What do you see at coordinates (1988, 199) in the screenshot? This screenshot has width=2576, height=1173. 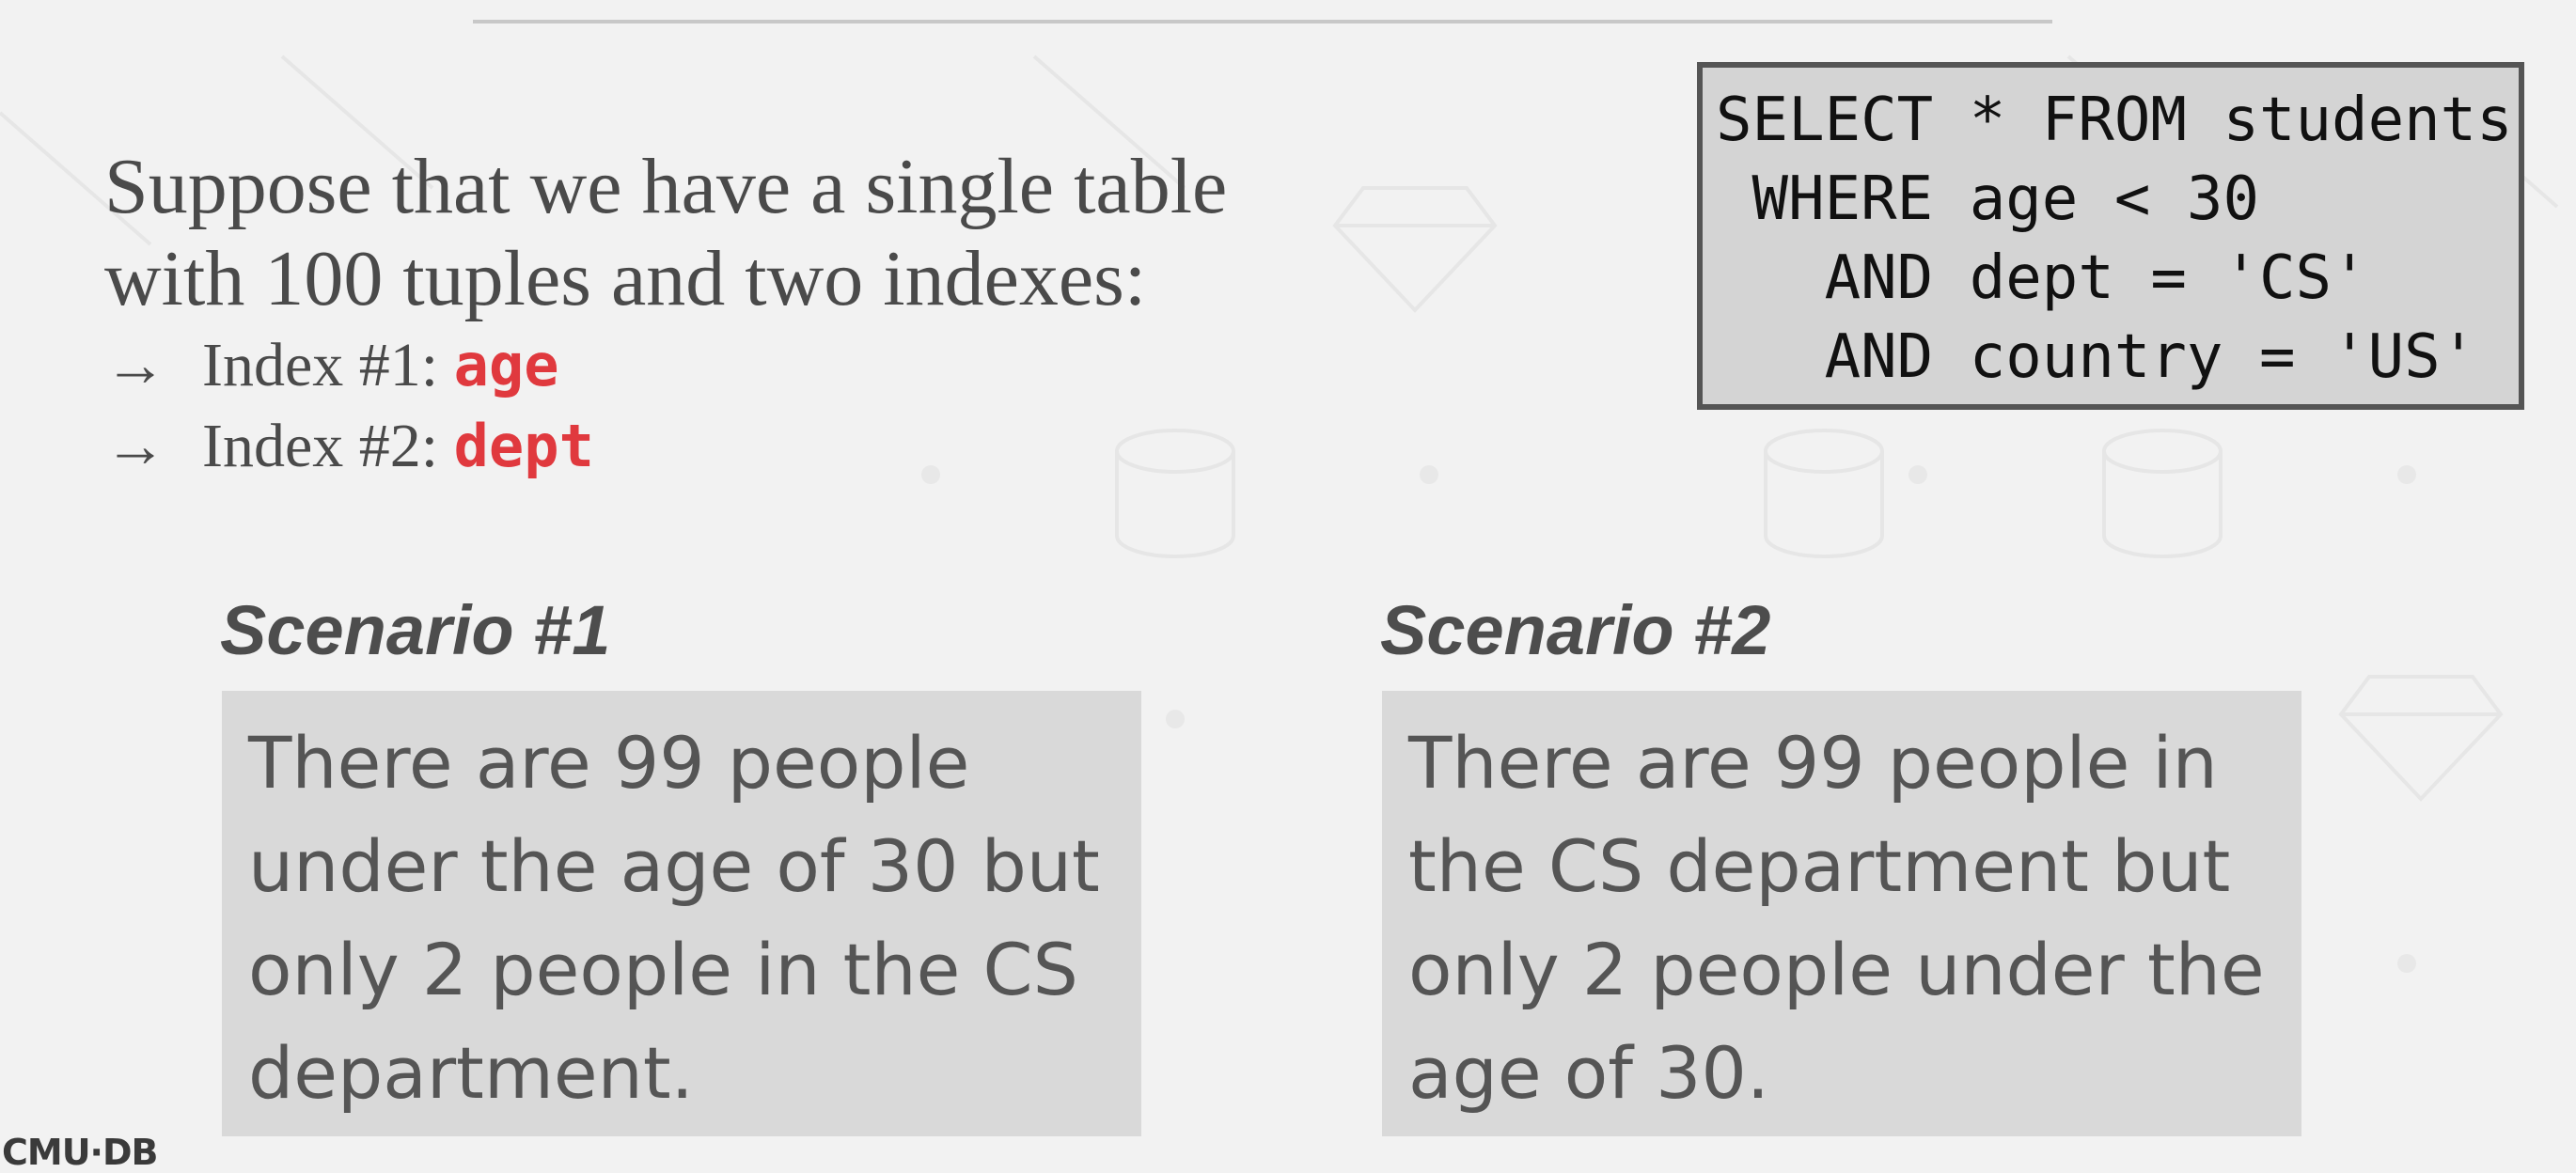 I see `sql-line: WHERE age < 30` at bounding box center [1988, 199].